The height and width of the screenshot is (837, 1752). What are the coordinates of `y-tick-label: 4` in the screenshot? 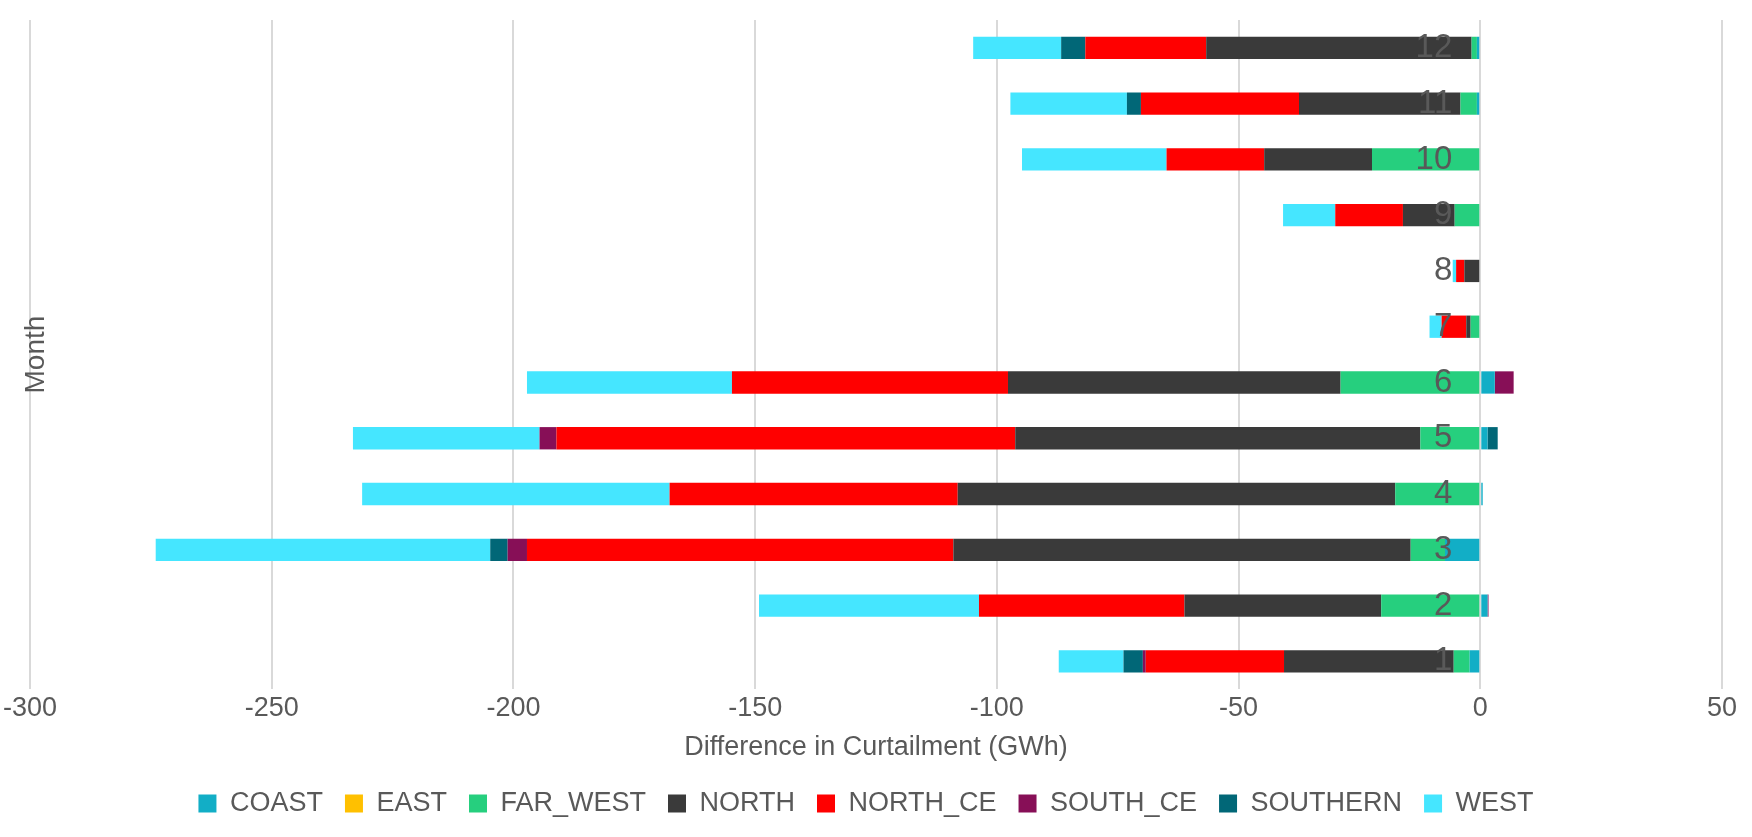 It's located at (1443, 492).